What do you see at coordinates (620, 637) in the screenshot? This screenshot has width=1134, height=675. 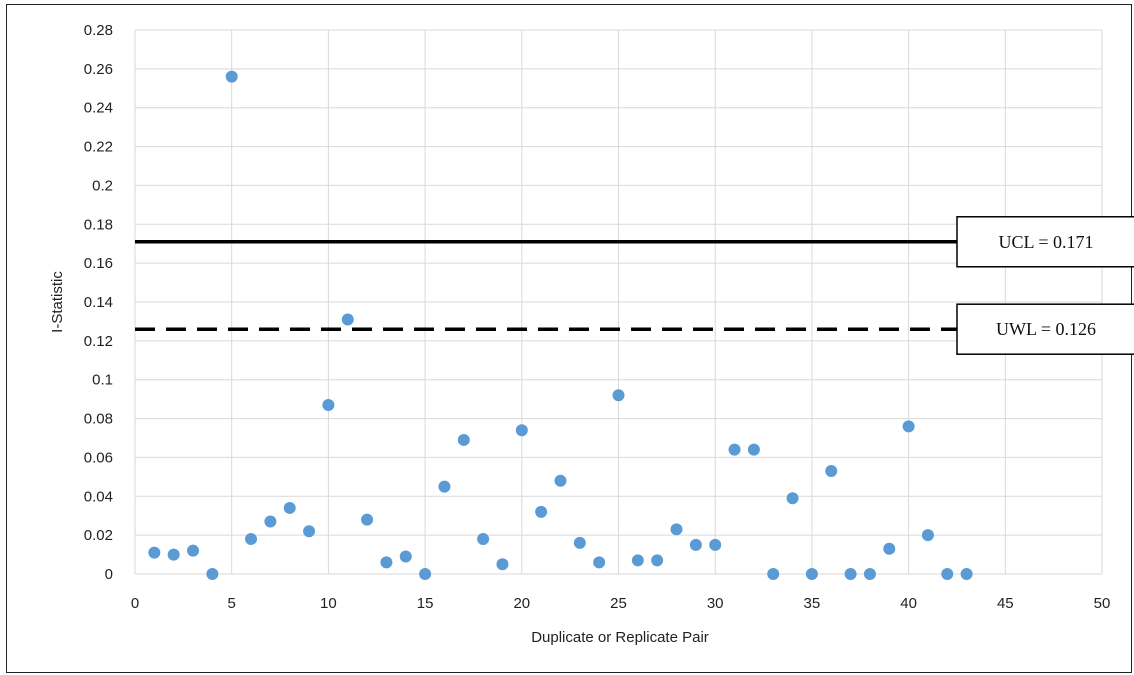 I see `x-axis-title: Duplicate or Replicate Pair` at bounding box center [620, 637].